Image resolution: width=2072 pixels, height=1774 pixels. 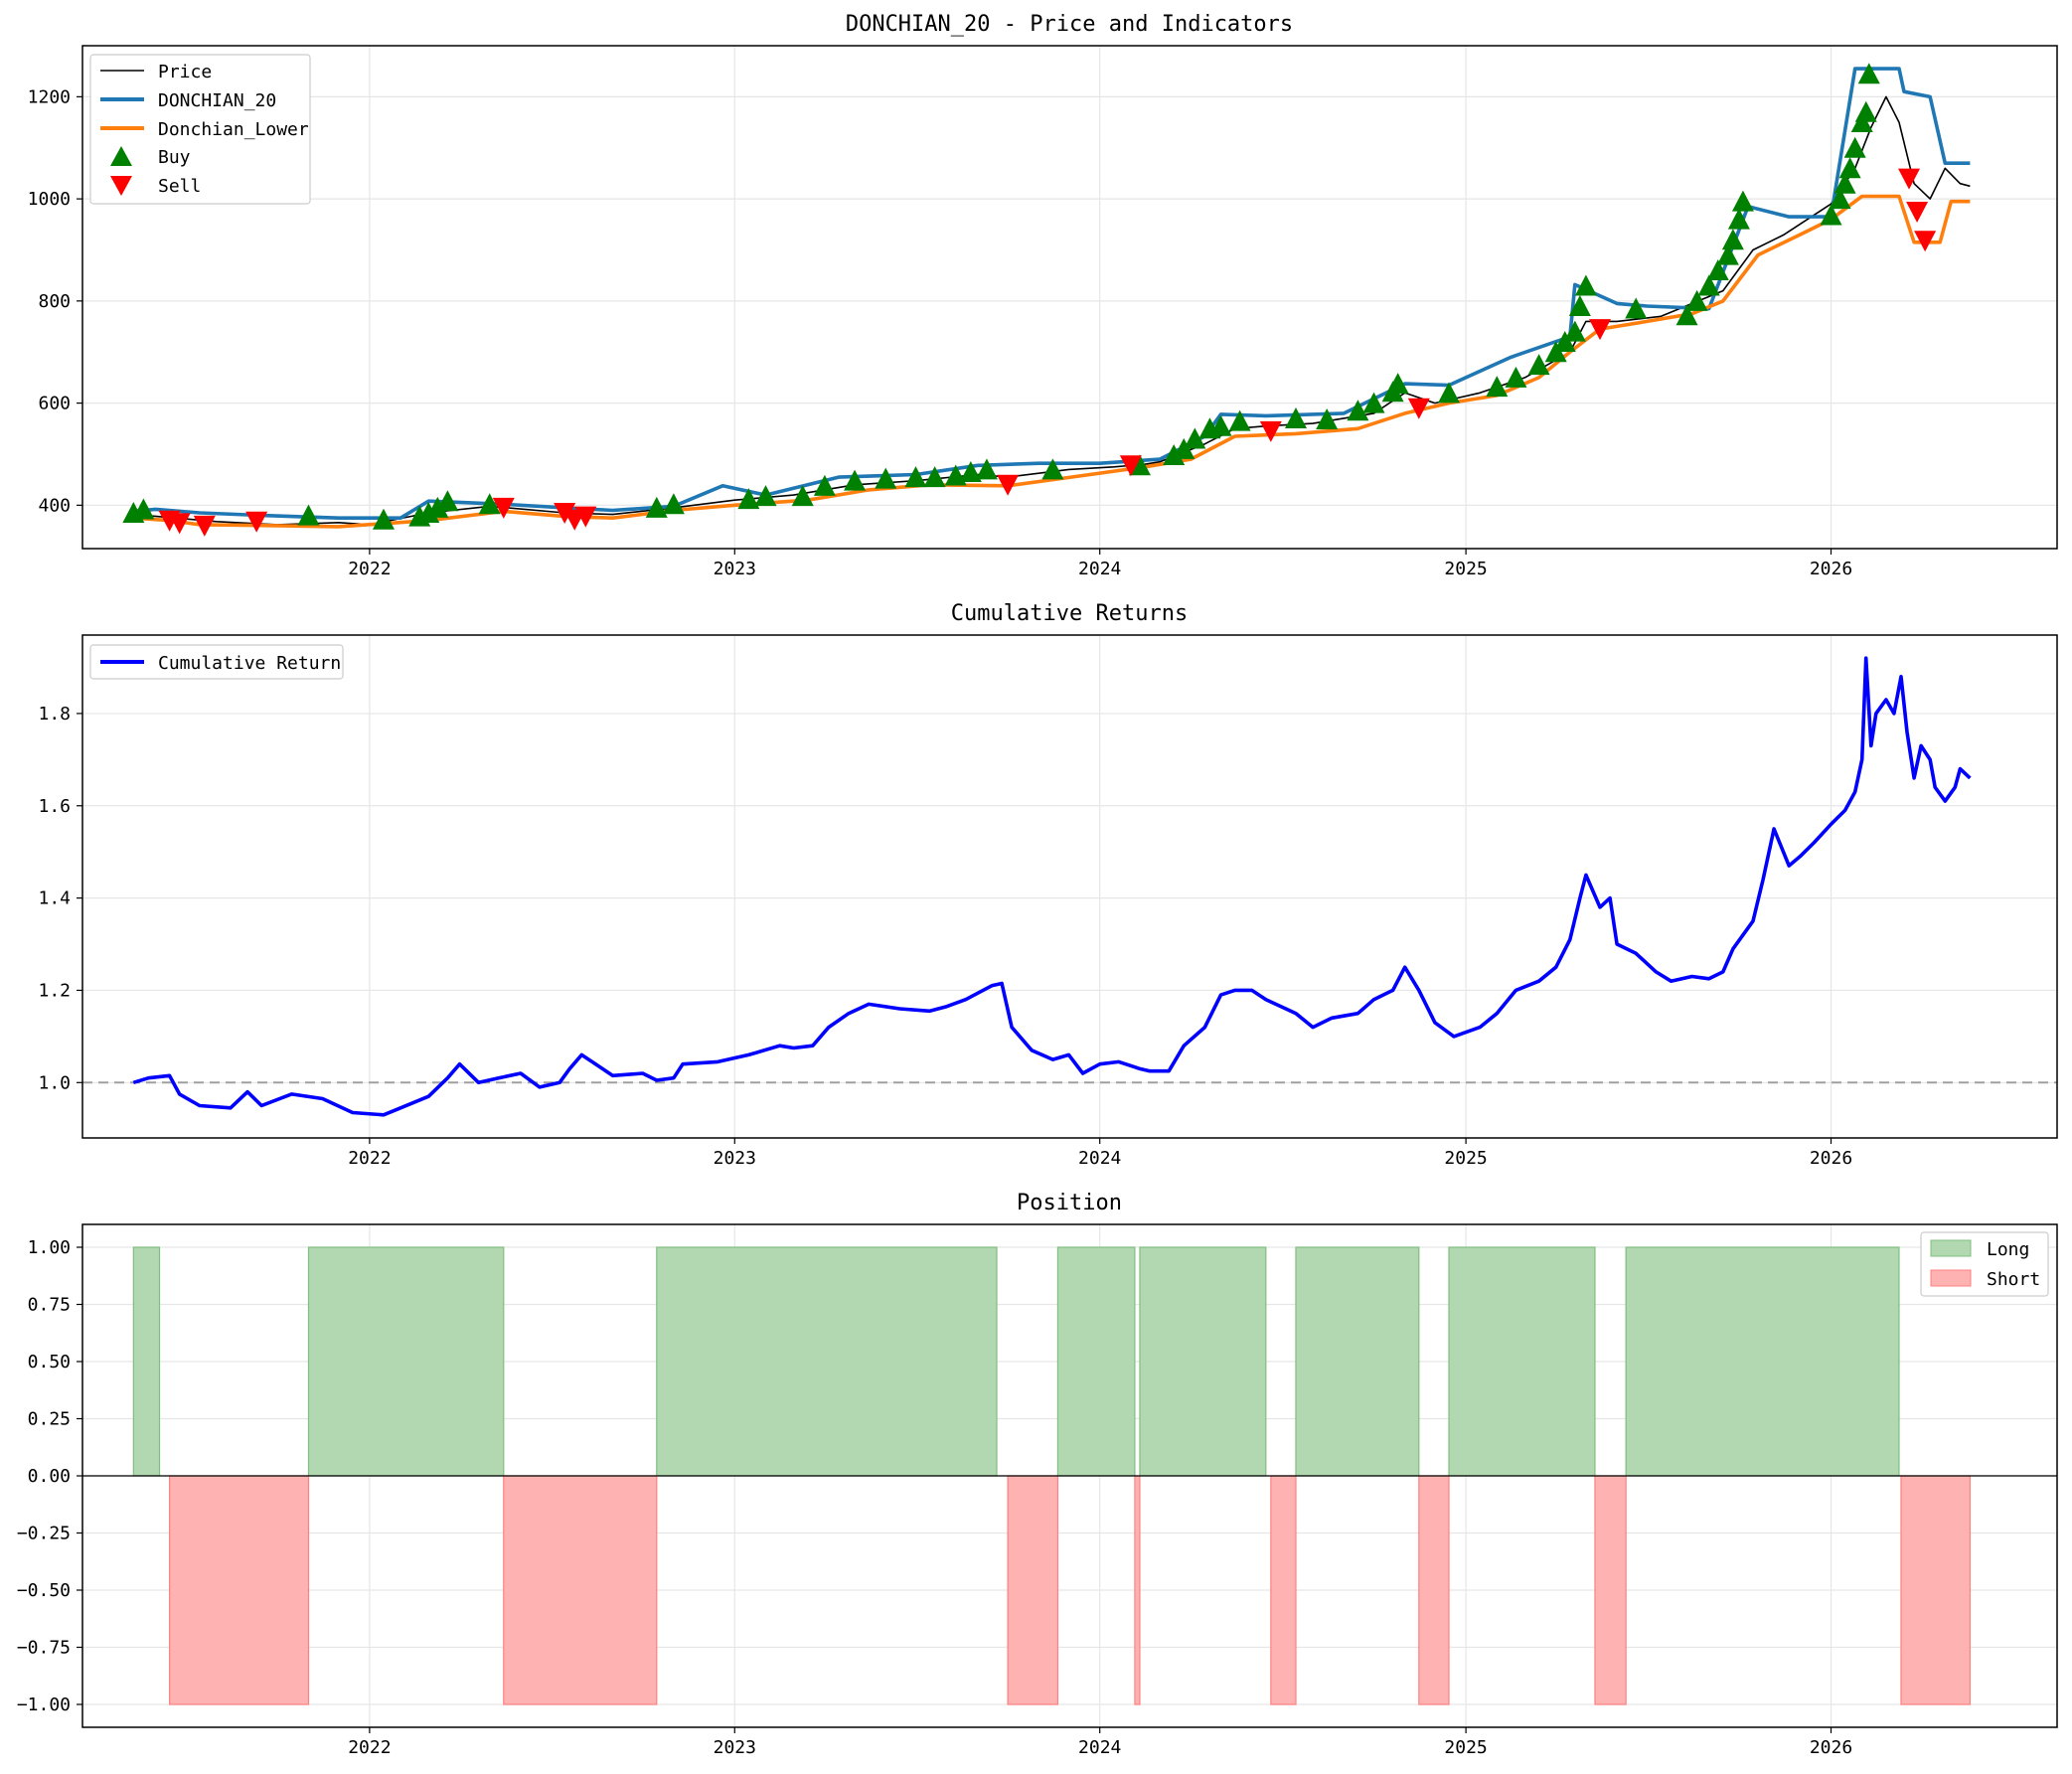 I want to click on position-x-tick-label: 2025, so click(x=1465, y=1747).